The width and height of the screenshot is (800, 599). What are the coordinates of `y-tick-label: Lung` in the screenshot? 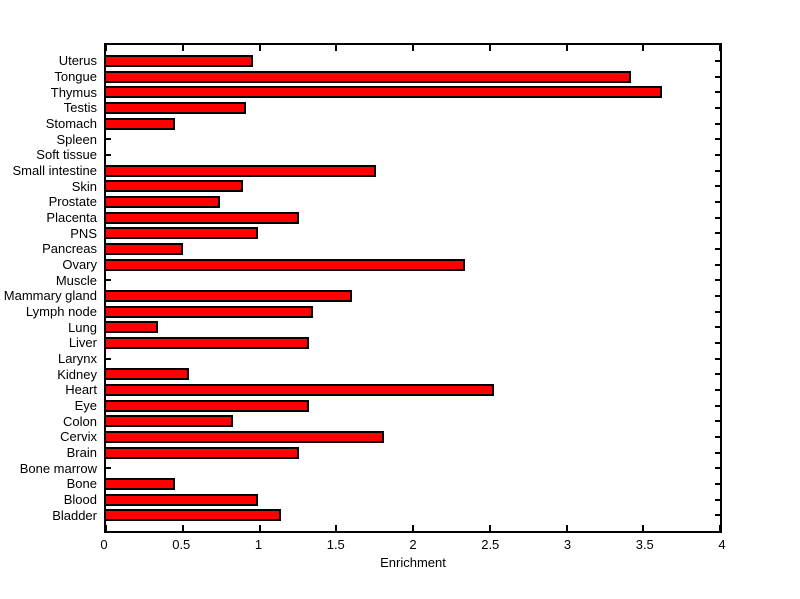 It's located at (82, 327).